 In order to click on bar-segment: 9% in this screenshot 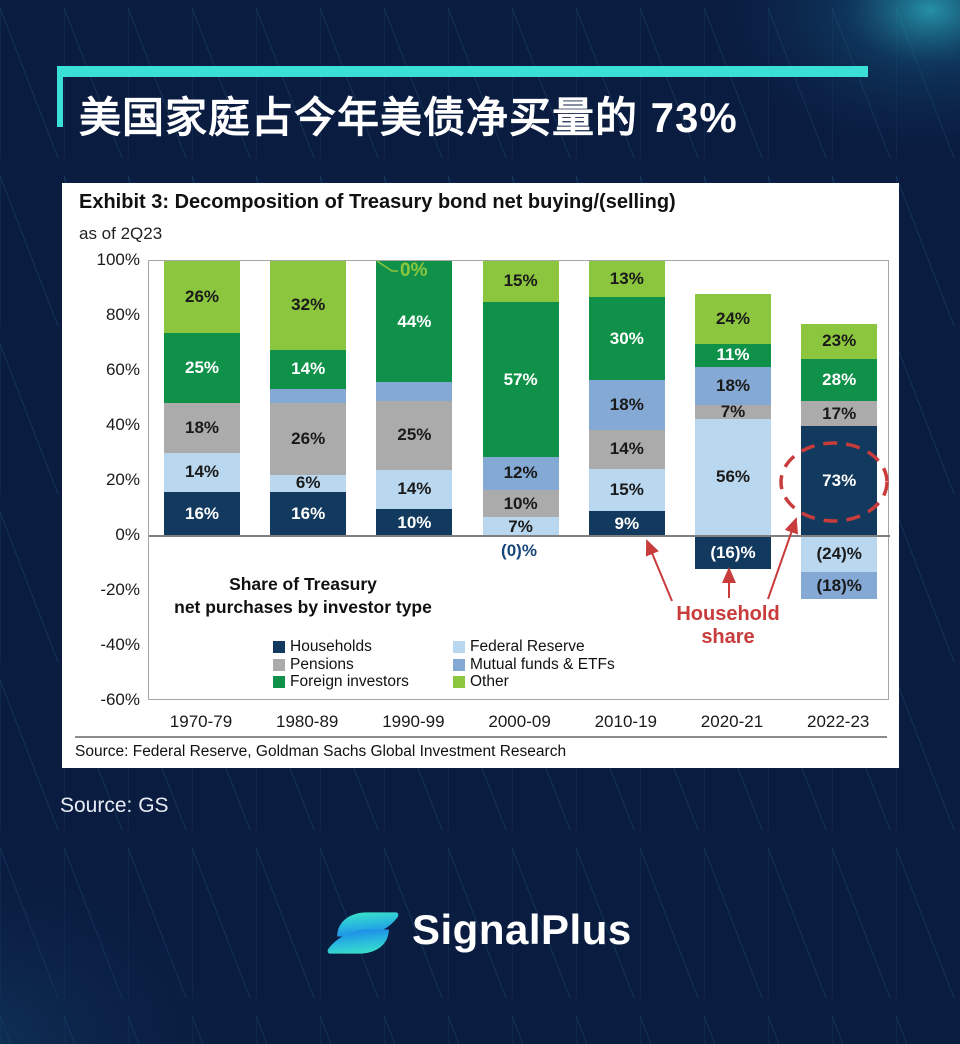, I will do `click(626, 523)`.